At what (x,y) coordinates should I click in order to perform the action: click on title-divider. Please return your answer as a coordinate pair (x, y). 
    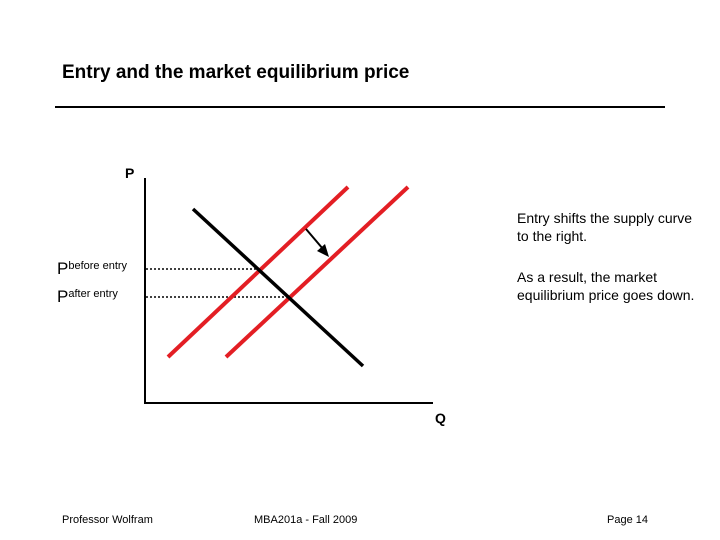
    Looking at the image, I should click on (360, 107).